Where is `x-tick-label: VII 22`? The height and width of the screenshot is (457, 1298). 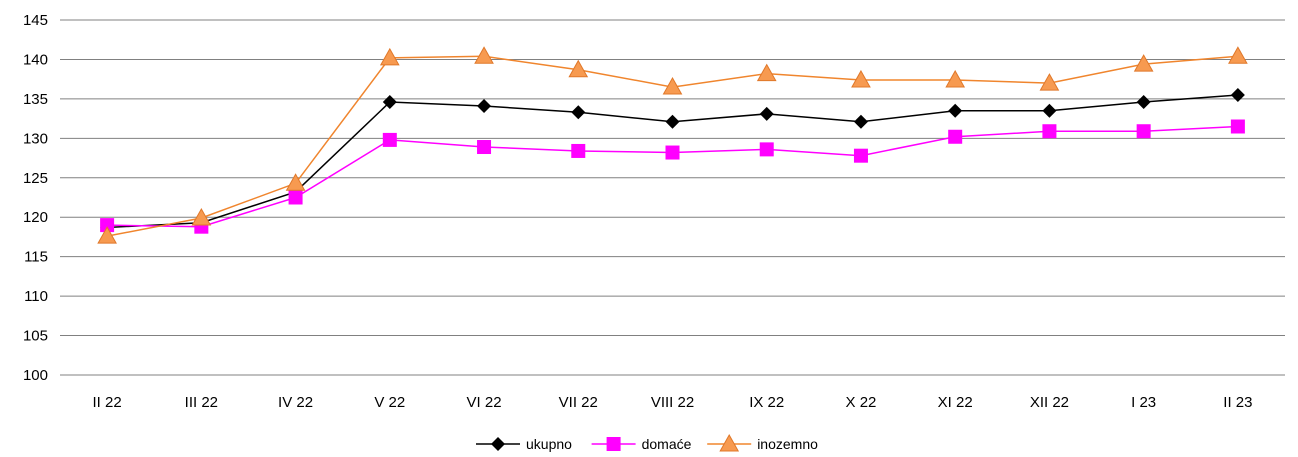
x-tick-label: VII 22 is located at coordinates (578, 402).